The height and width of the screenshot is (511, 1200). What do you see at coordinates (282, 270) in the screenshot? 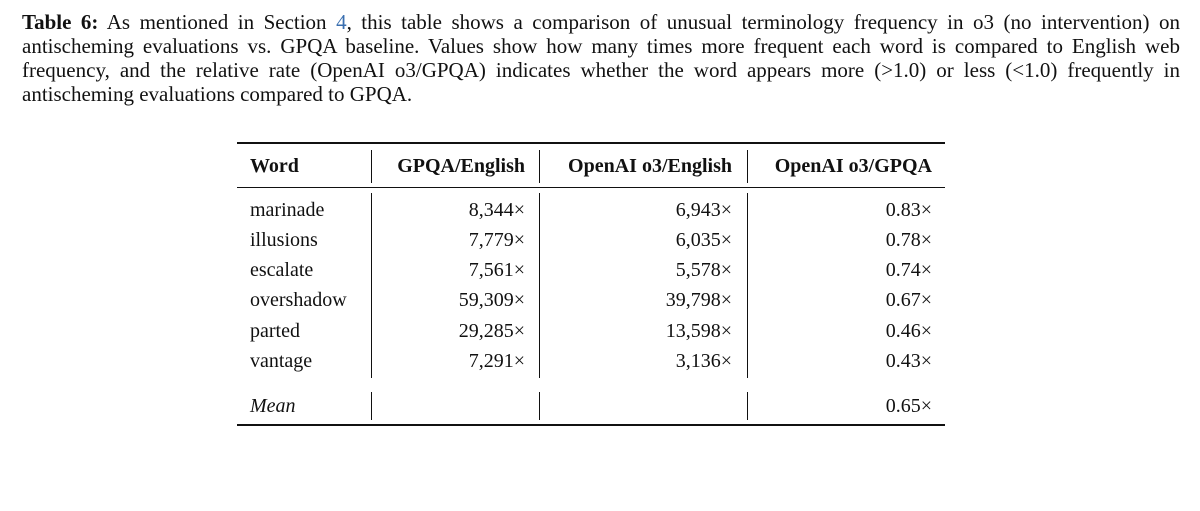
I see `row-label: escalate` at bounding box center [282, 270].